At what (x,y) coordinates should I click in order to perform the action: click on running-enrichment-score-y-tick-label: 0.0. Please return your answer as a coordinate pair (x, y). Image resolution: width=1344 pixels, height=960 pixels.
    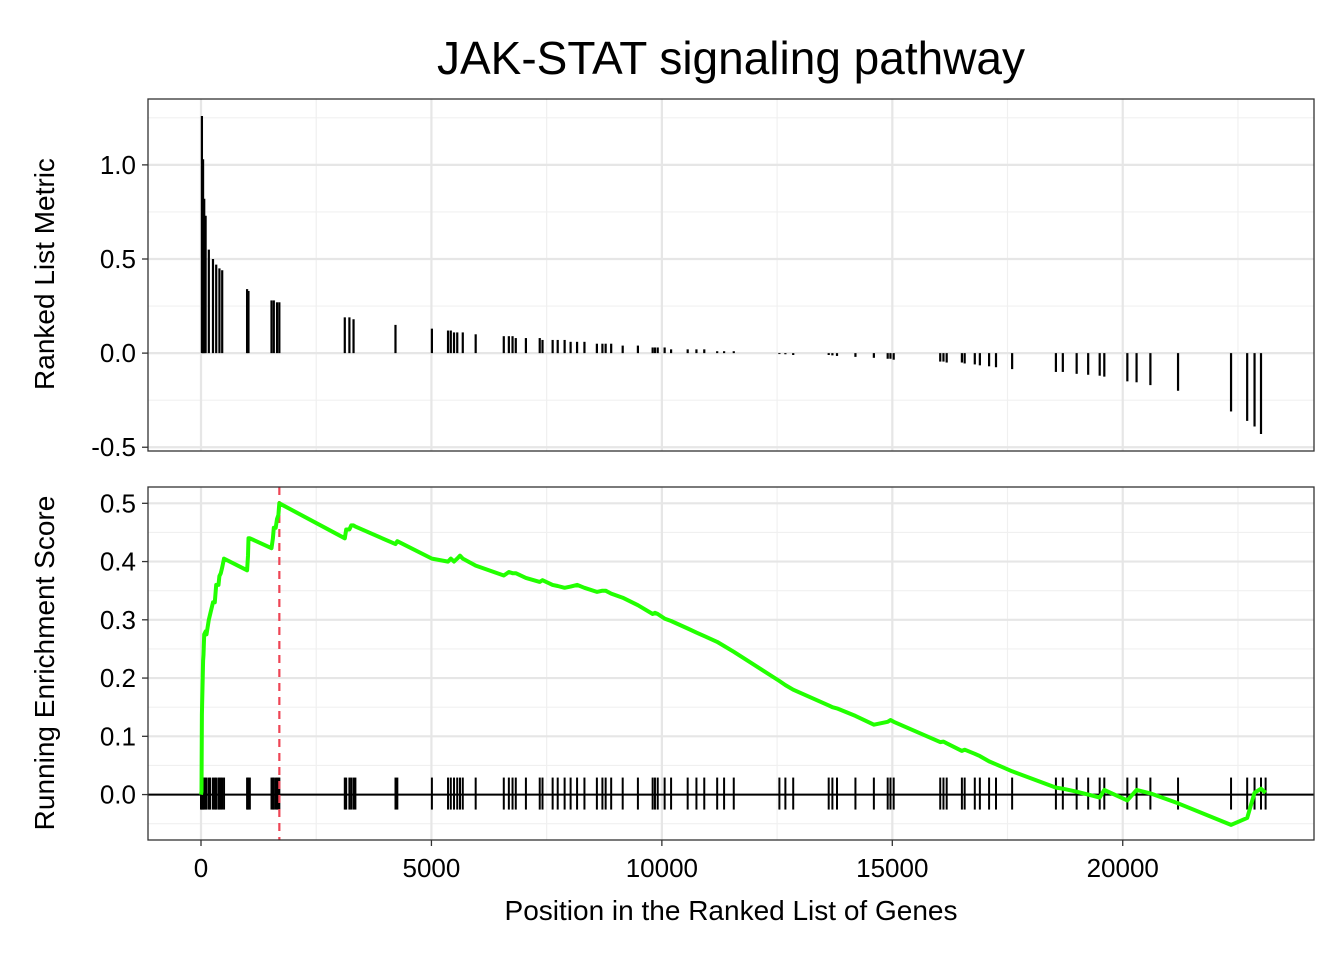
    Looking at the image, I should click on (118, 795).